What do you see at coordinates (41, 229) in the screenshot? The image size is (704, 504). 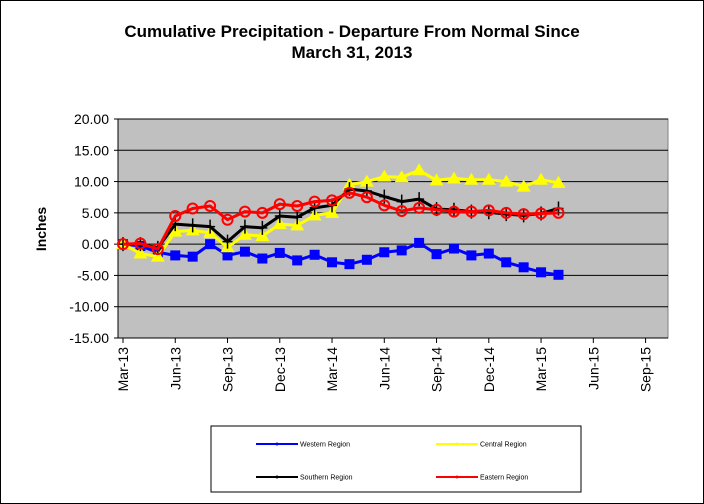 I see `y-axis-title: Inches` at bounding box center [41, 229].